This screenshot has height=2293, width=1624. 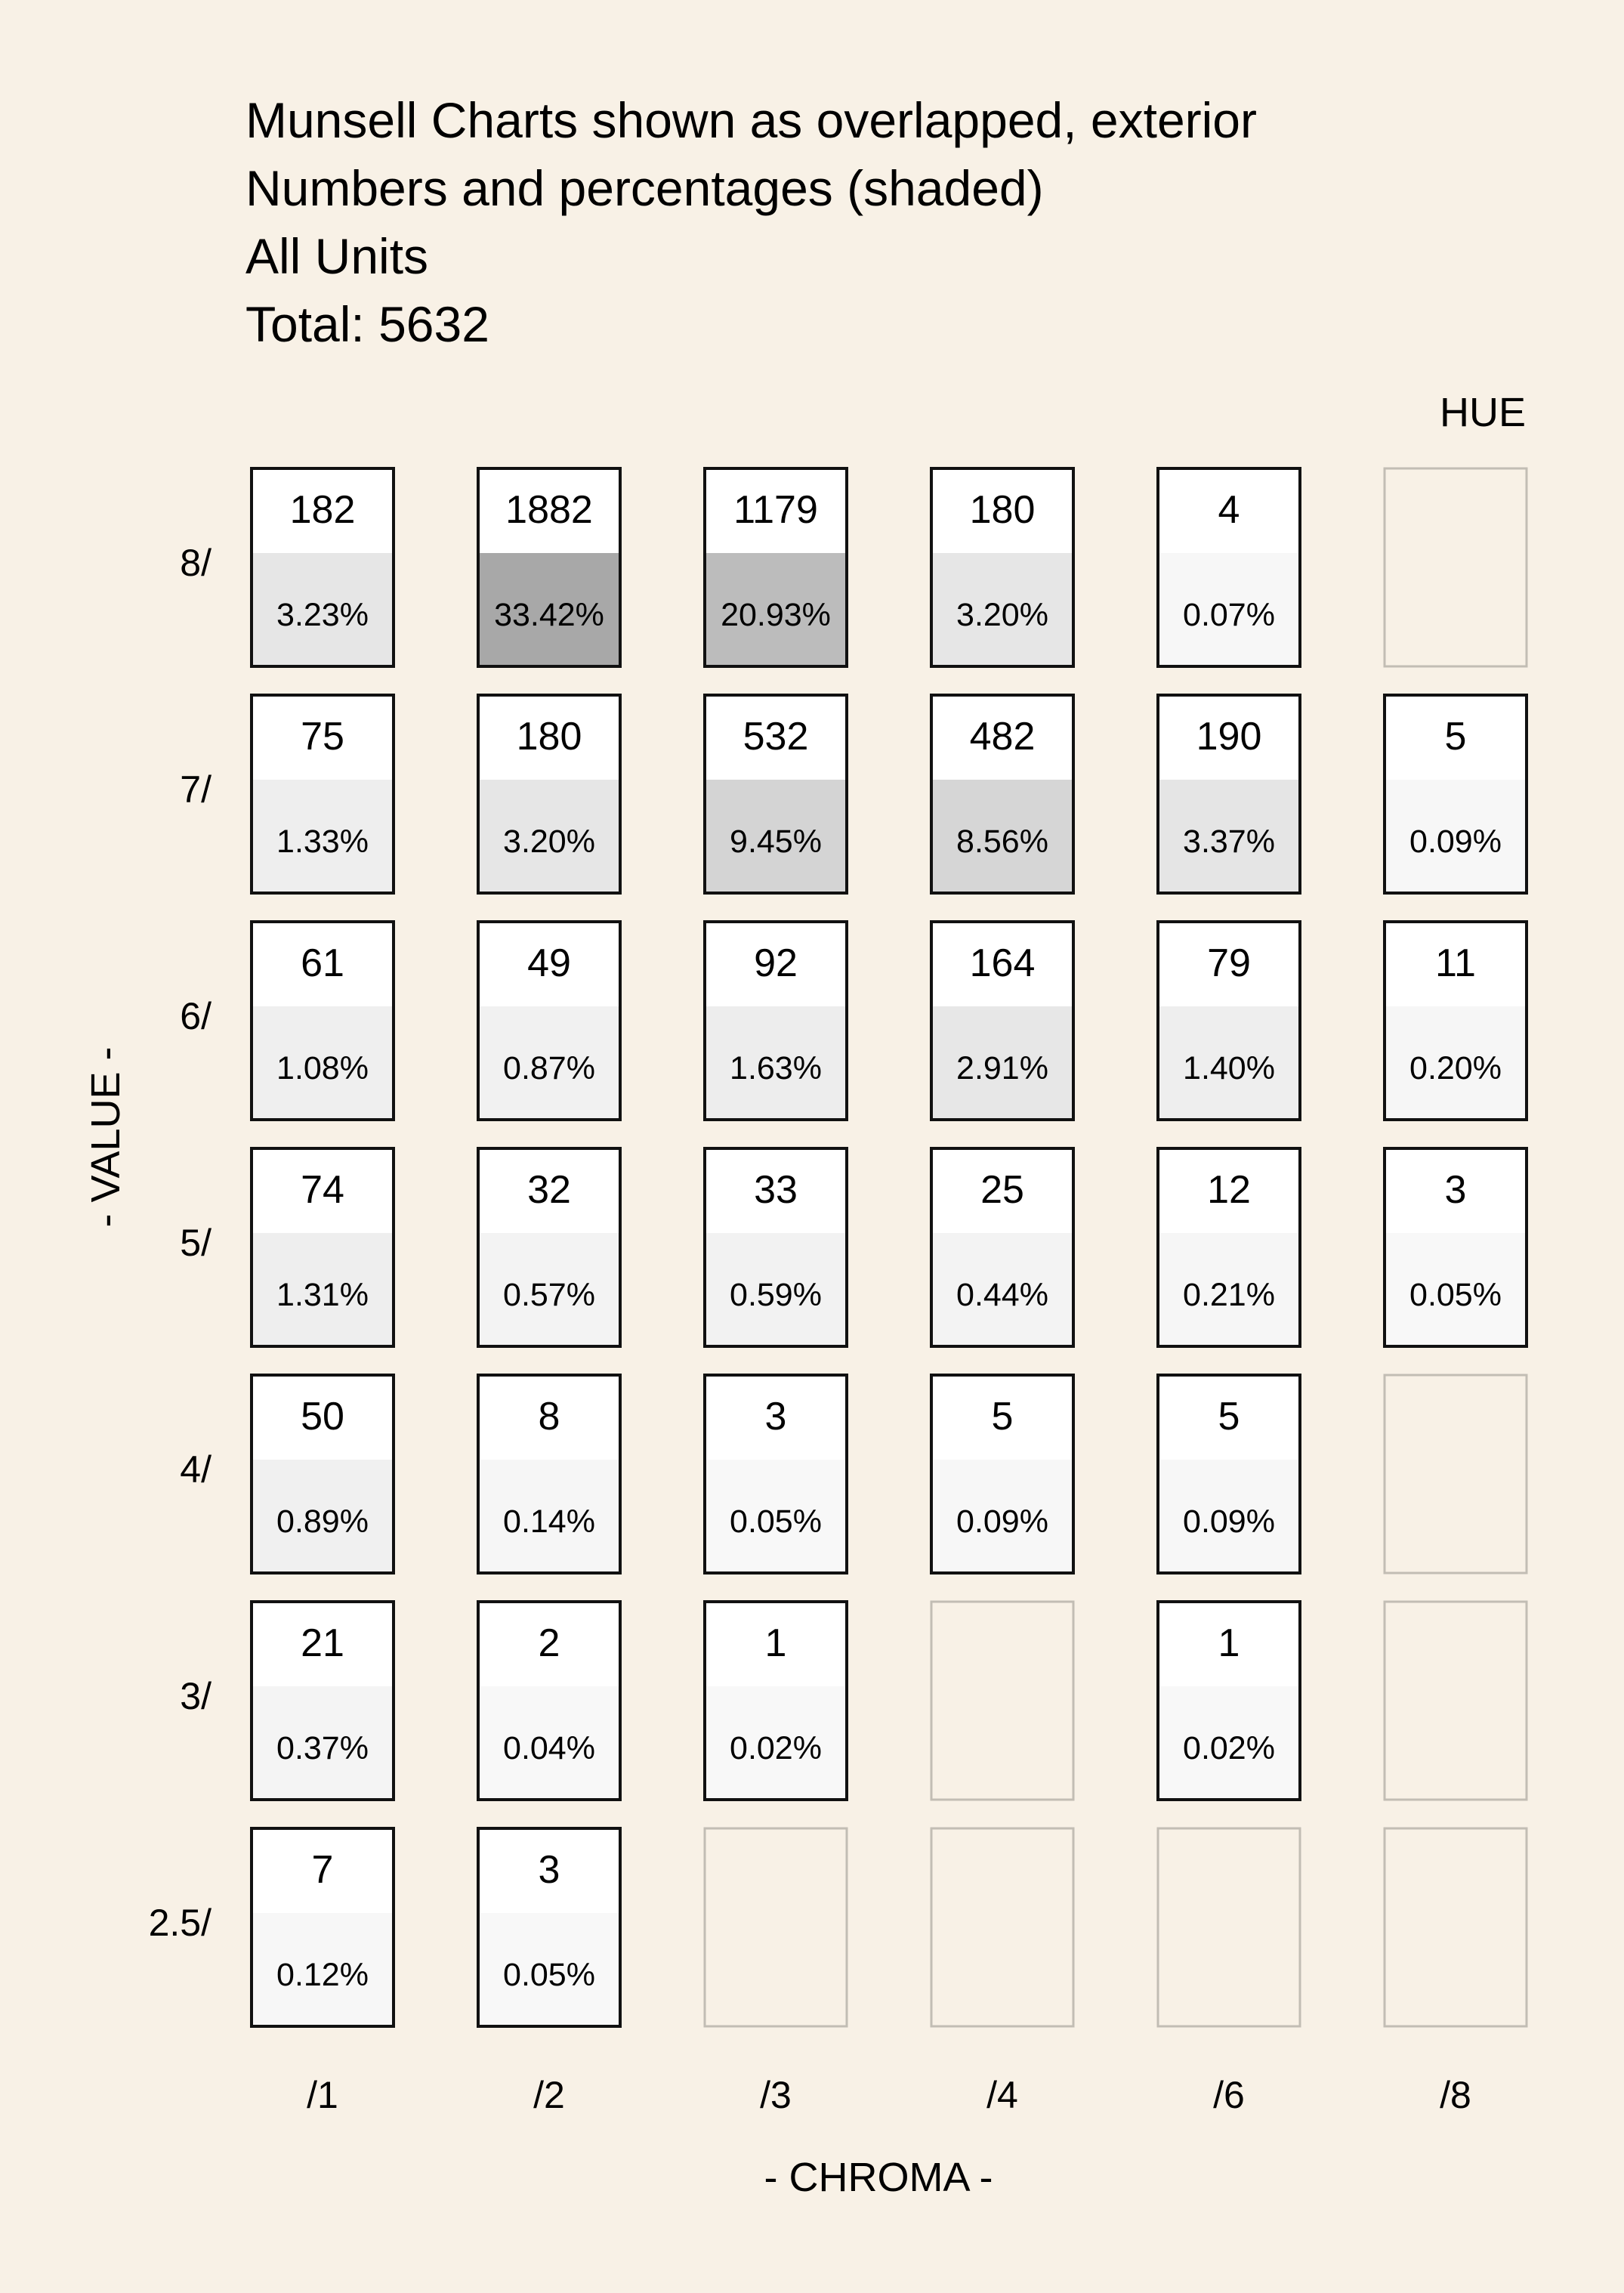 What do you see at coordinates (196, 1469) in the screenshot?
I see `value-tick-label: 4/` at bounding box center [196, 1469].